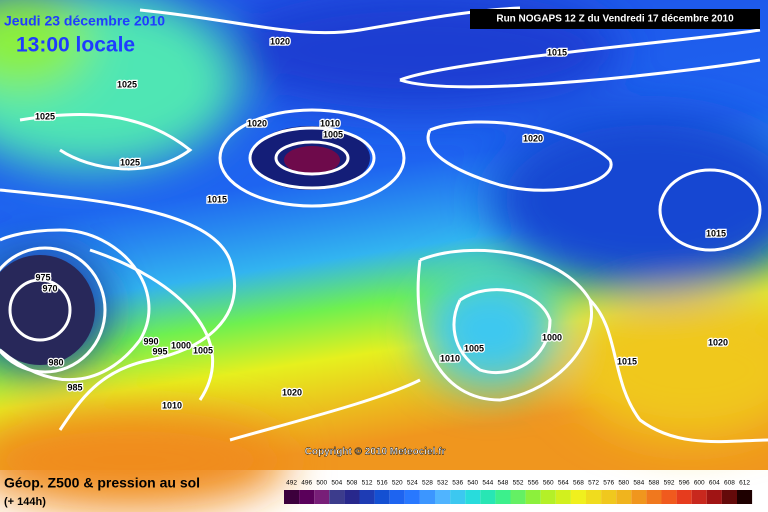 Image resolution: width=768 pixels, height=512 pixels. What do you see at coordinates (312, 160) in the screenshot?
I see `low-core` at bounding box center [312, 160].